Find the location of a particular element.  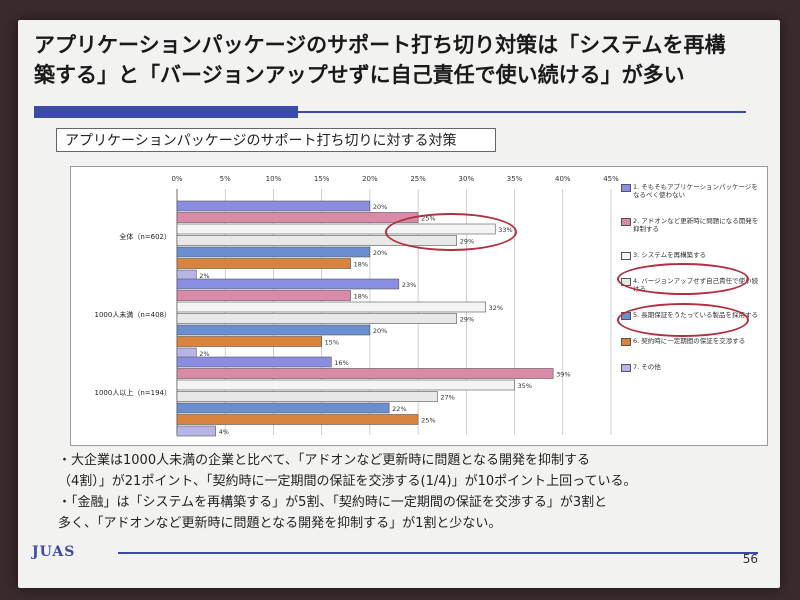

legend-item: 3. システムを再構築する is located at coordinates (691, 255).